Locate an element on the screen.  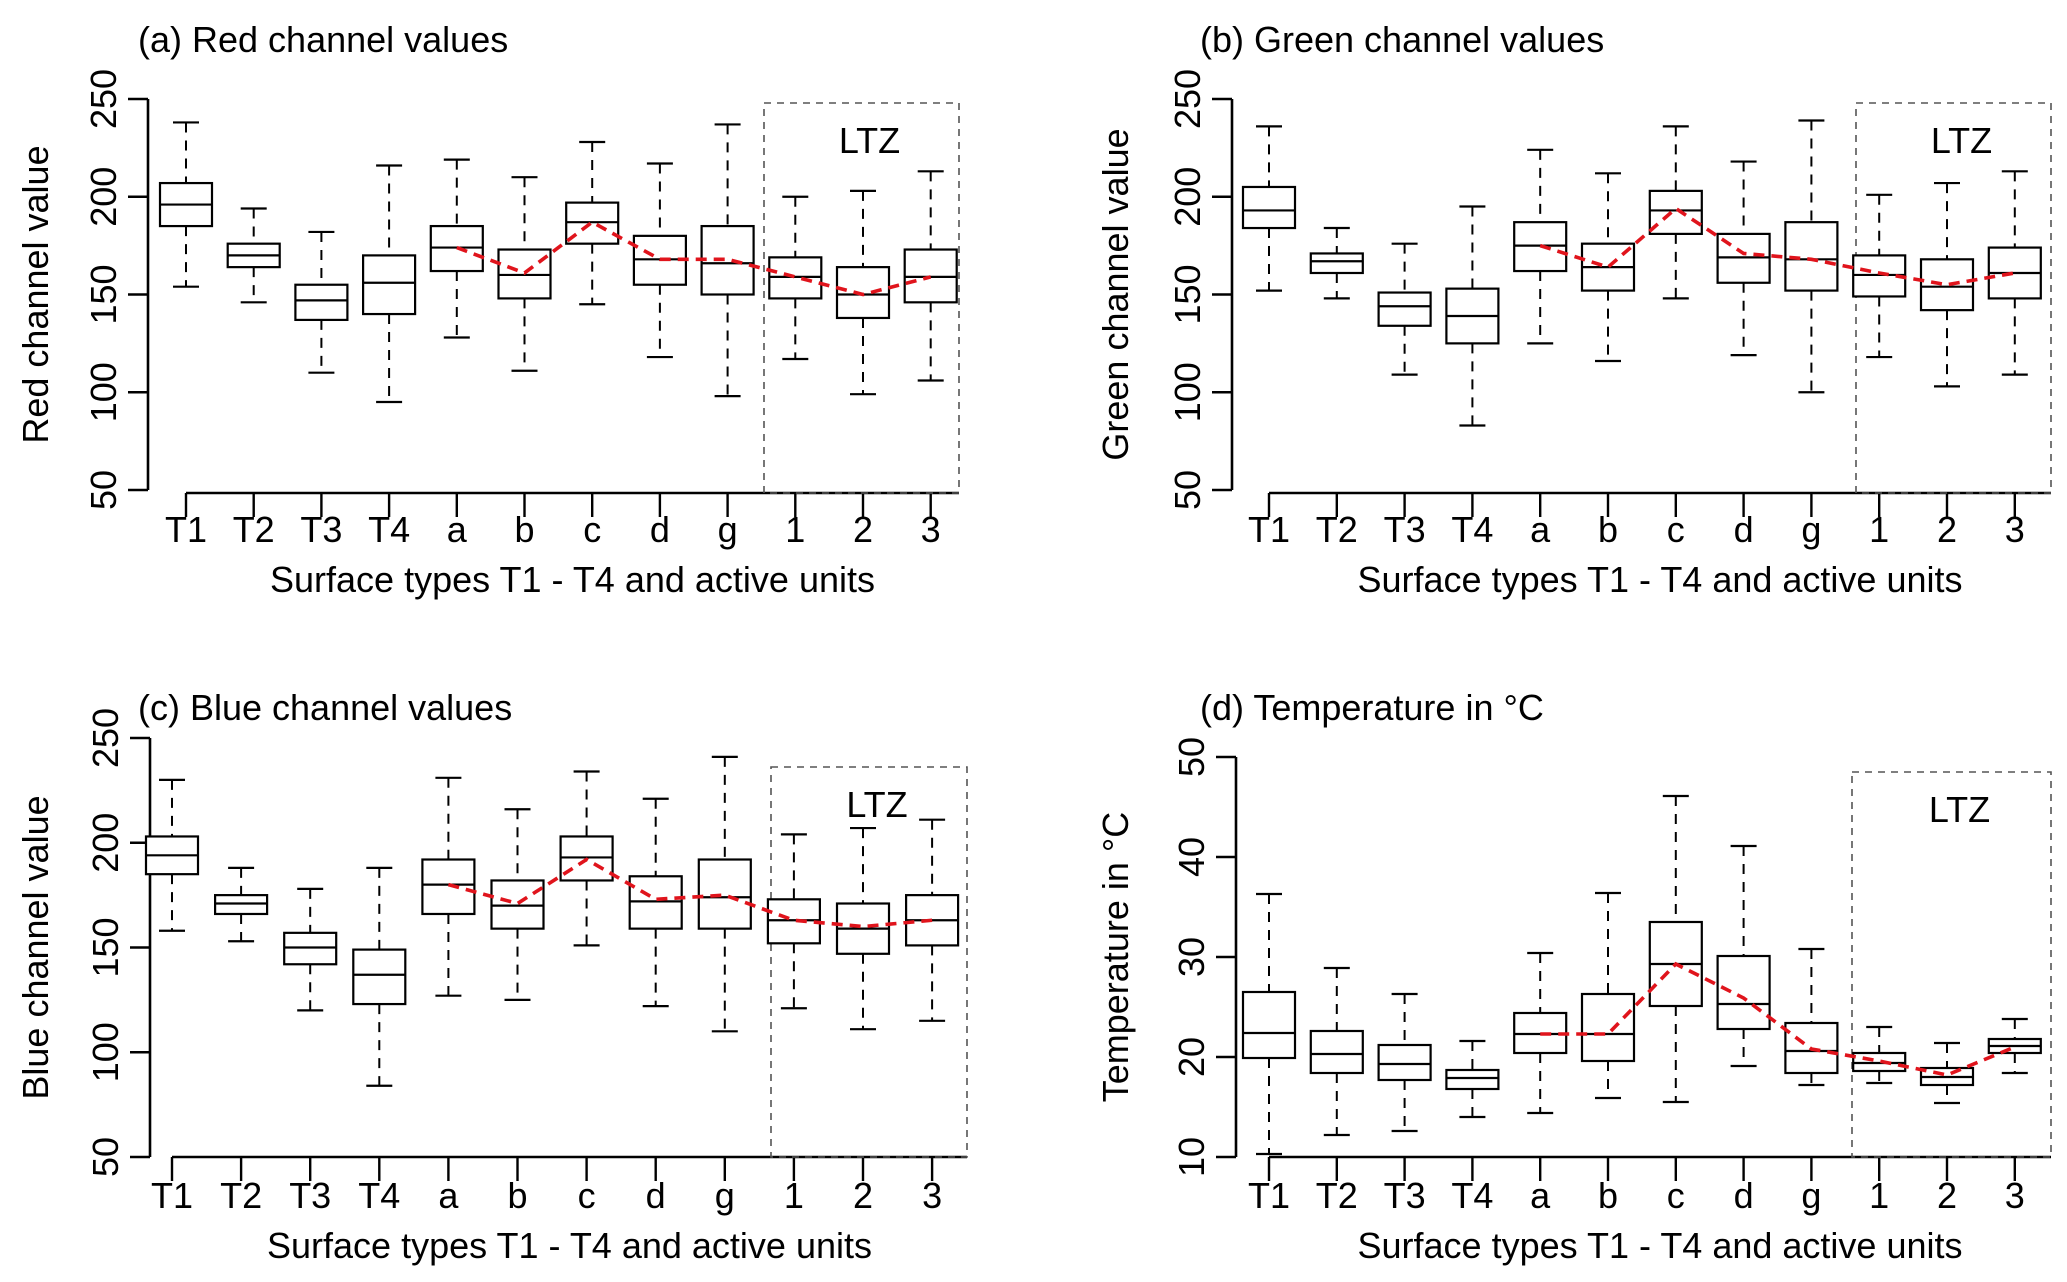
chart-title: (c) Blue channel values is located at coordinates (325, 707).